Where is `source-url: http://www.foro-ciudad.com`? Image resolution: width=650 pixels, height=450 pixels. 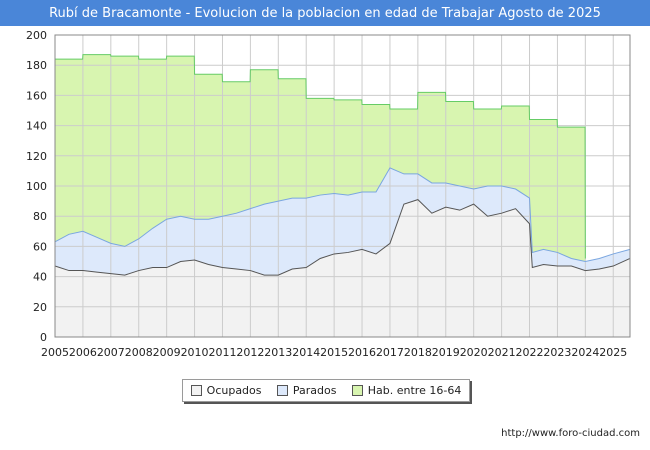
source-url: http://www.foro-ciudad.com is located at coordinates (570, 433).